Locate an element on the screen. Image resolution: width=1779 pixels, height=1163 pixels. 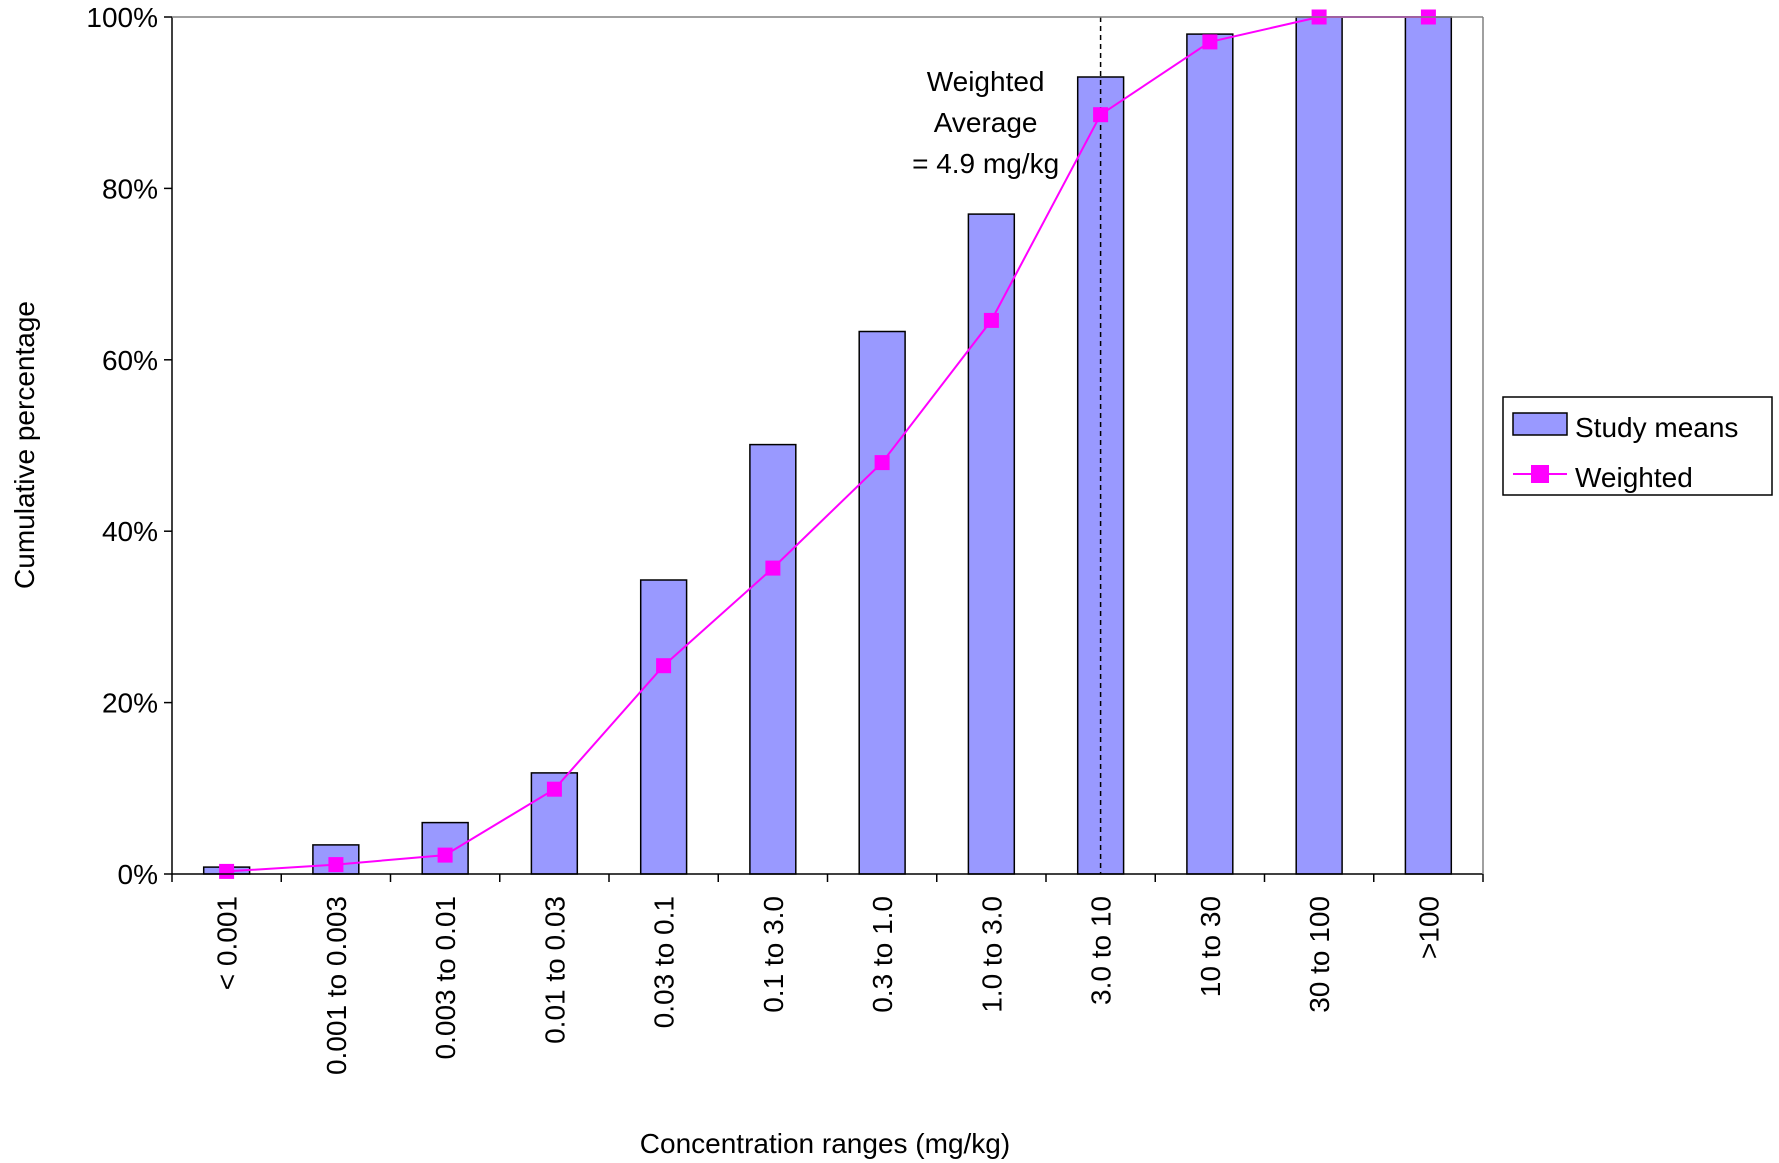
annotation-line-2: = 4.9 mg/kg is located at coordinates (985, 163).